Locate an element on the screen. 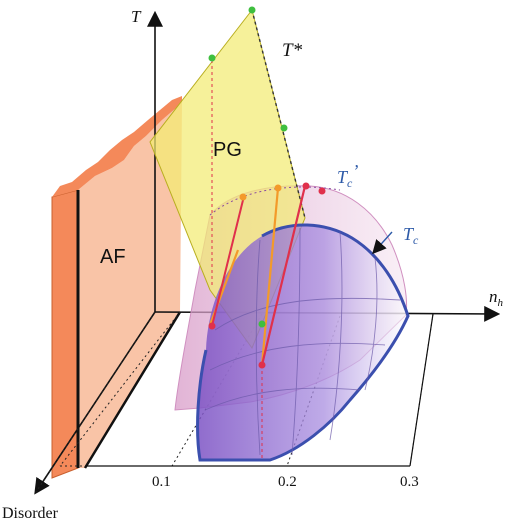  tick-0-2: 0.2 is located at coordinates (287, 482).